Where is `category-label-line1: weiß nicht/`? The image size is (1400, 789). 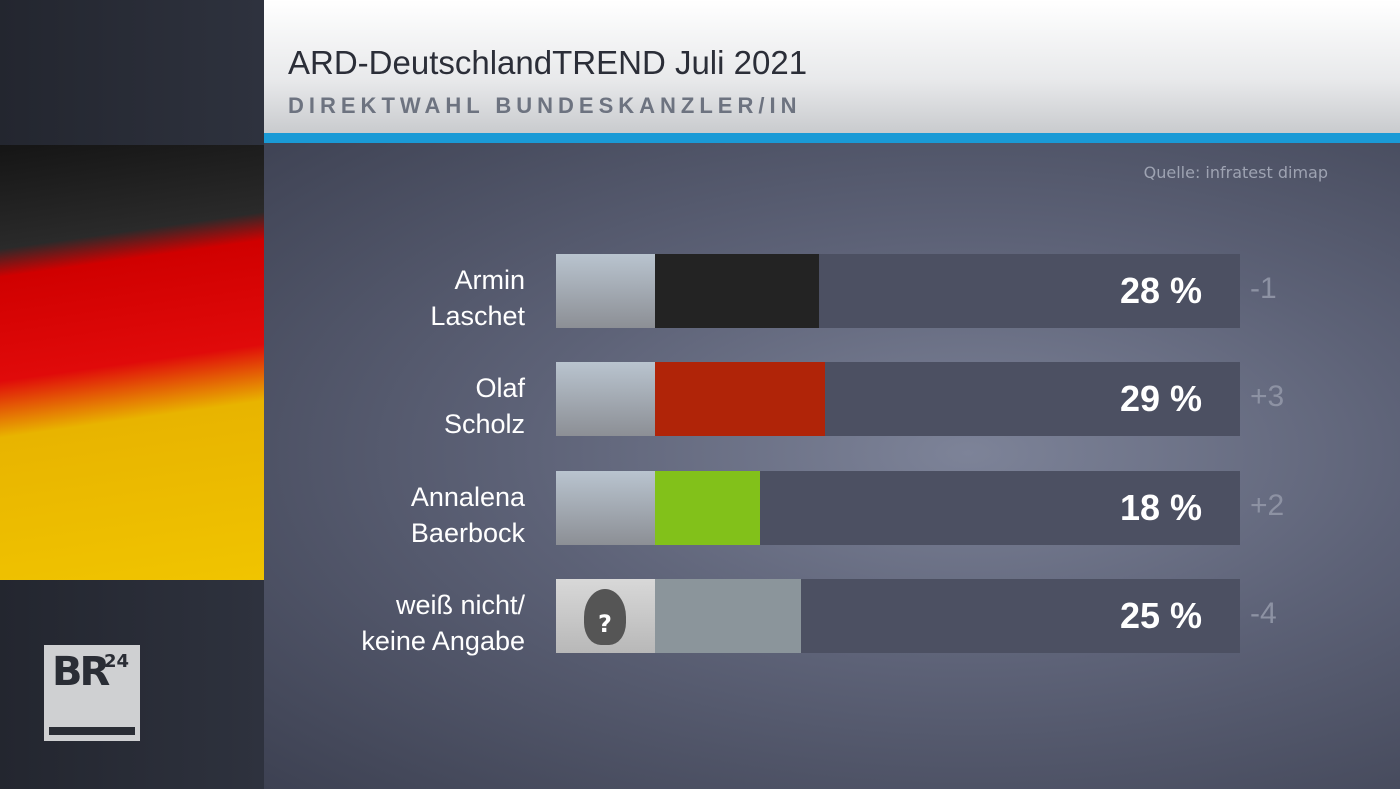
category-label-line1: weiß nicht/ is located at coordinates (460, 605).